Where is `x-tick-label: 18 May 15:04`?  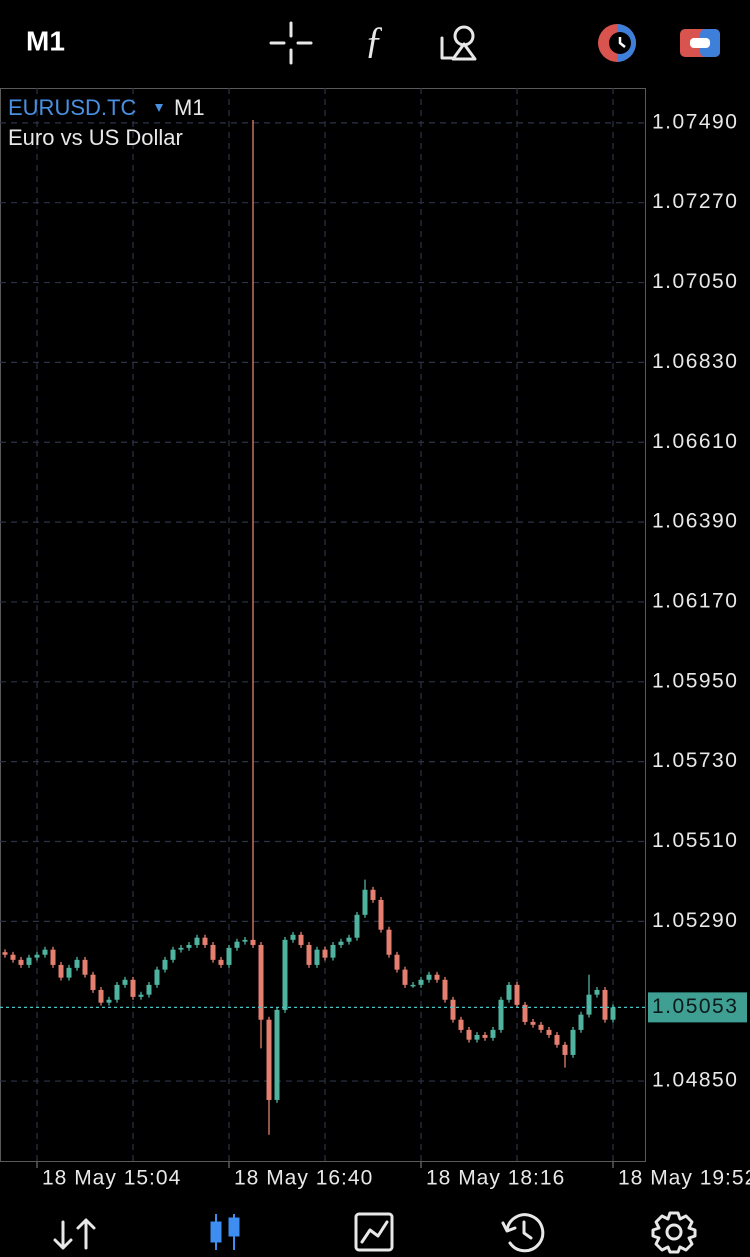
x-tick-label: 18 May 15:04 is located at coordinates (111, 1178).